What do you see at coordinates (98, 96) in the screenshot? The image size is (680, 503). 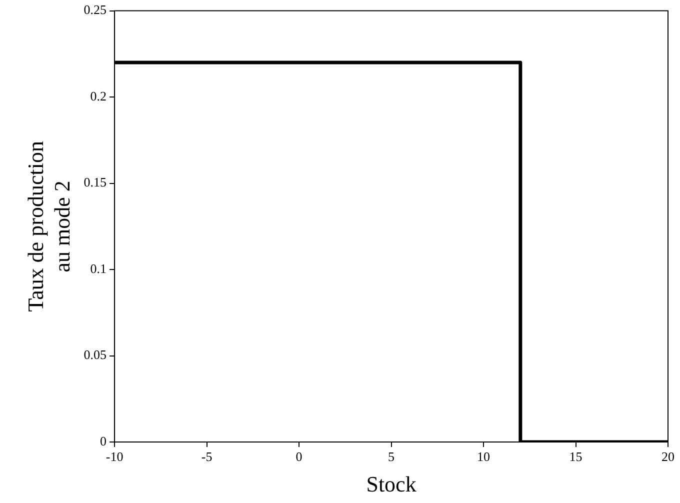 I see `y-tick-label: 0.2` at bounding box center [98, 96].